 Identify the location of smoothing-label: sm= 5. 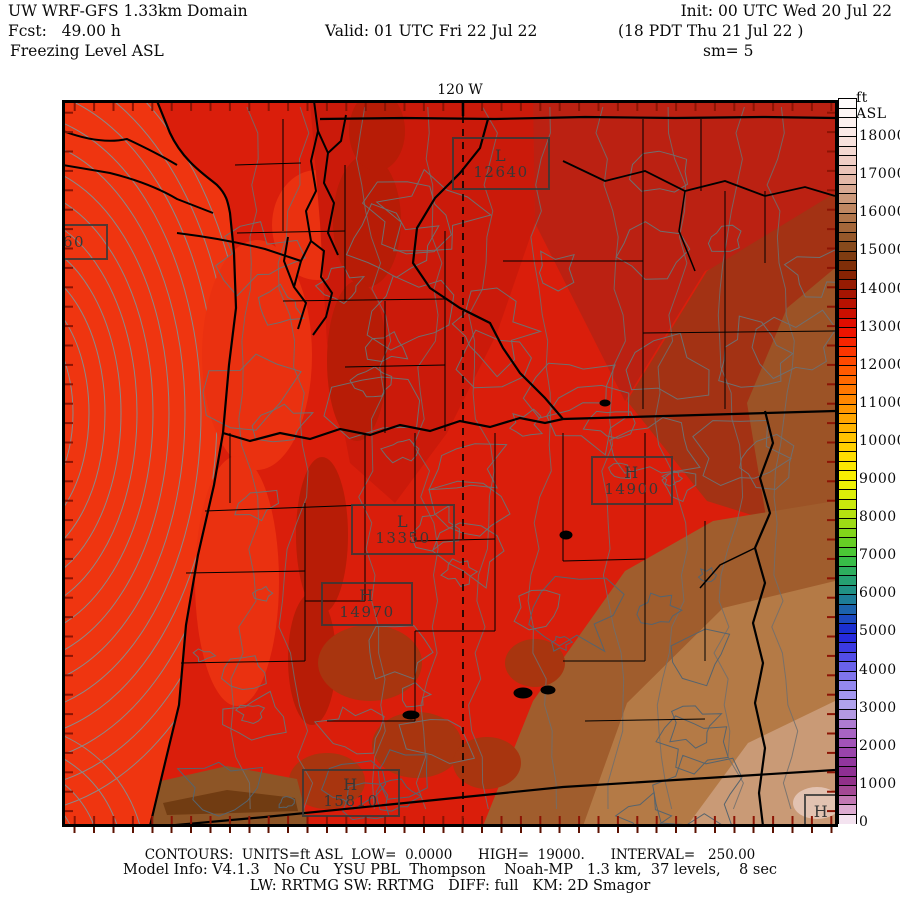
(728, 51).